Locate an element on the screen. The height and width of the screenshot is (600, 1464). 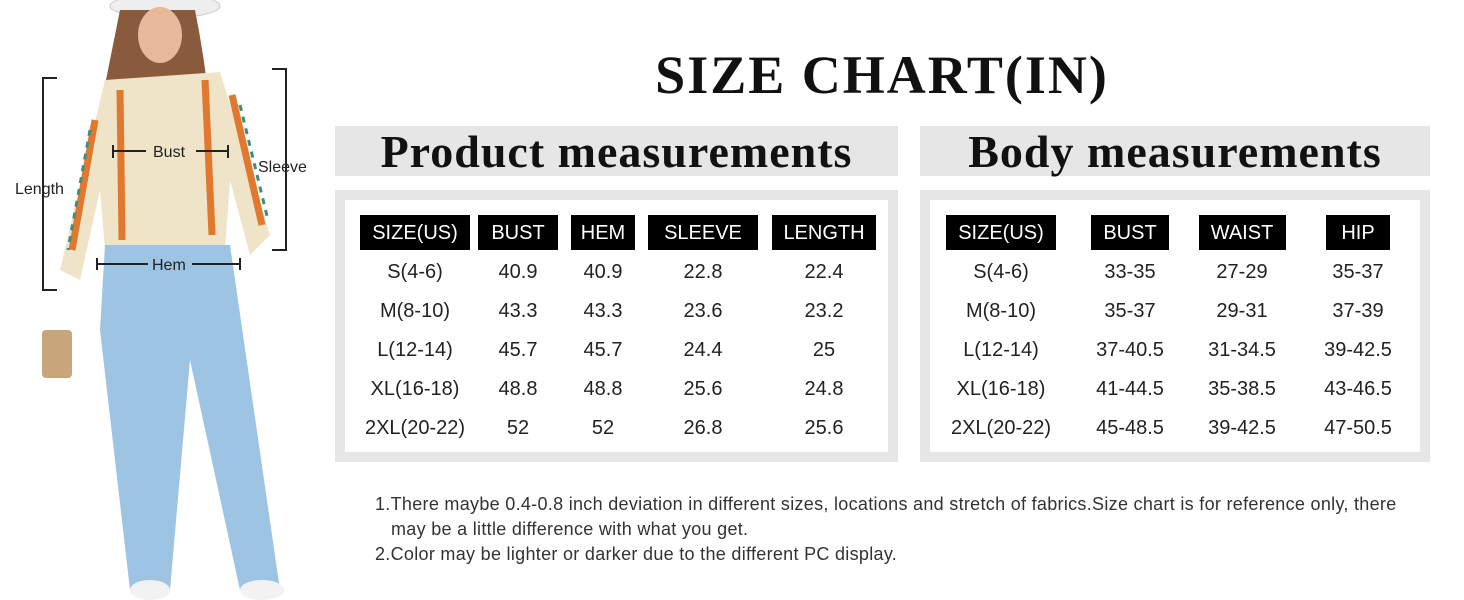
table-cell: 22.4 is located at coordinates (824, 272).